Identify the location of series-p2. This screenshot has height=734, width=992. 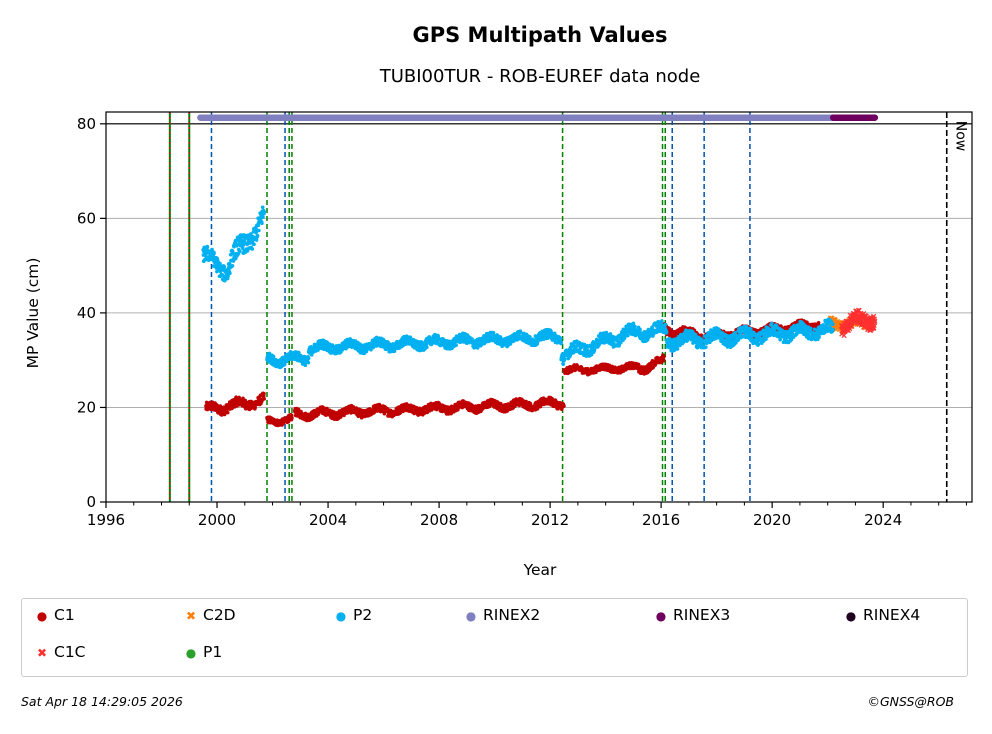
(518, 287).